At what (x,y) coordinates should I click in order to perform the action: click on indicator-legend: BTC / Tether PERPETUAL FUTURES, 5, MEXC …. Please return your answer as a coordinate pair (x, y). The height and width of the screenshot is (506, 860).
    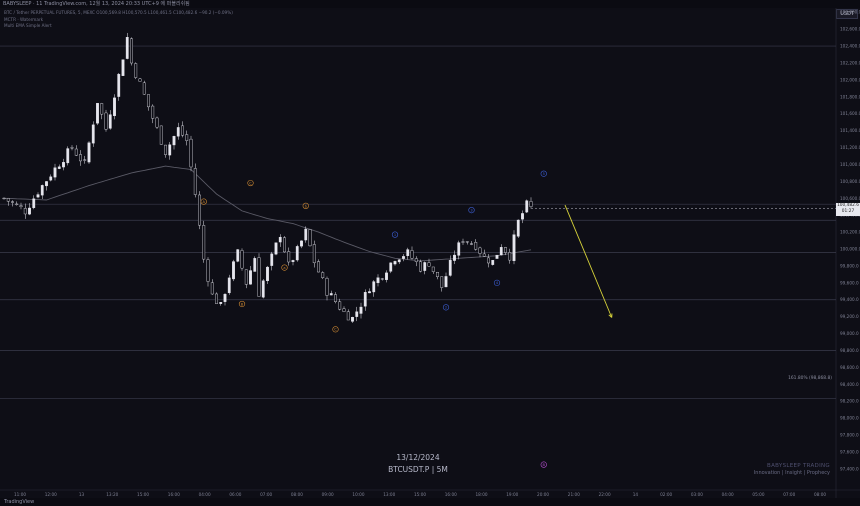
    Looking at the image, I should click on (118, 20).